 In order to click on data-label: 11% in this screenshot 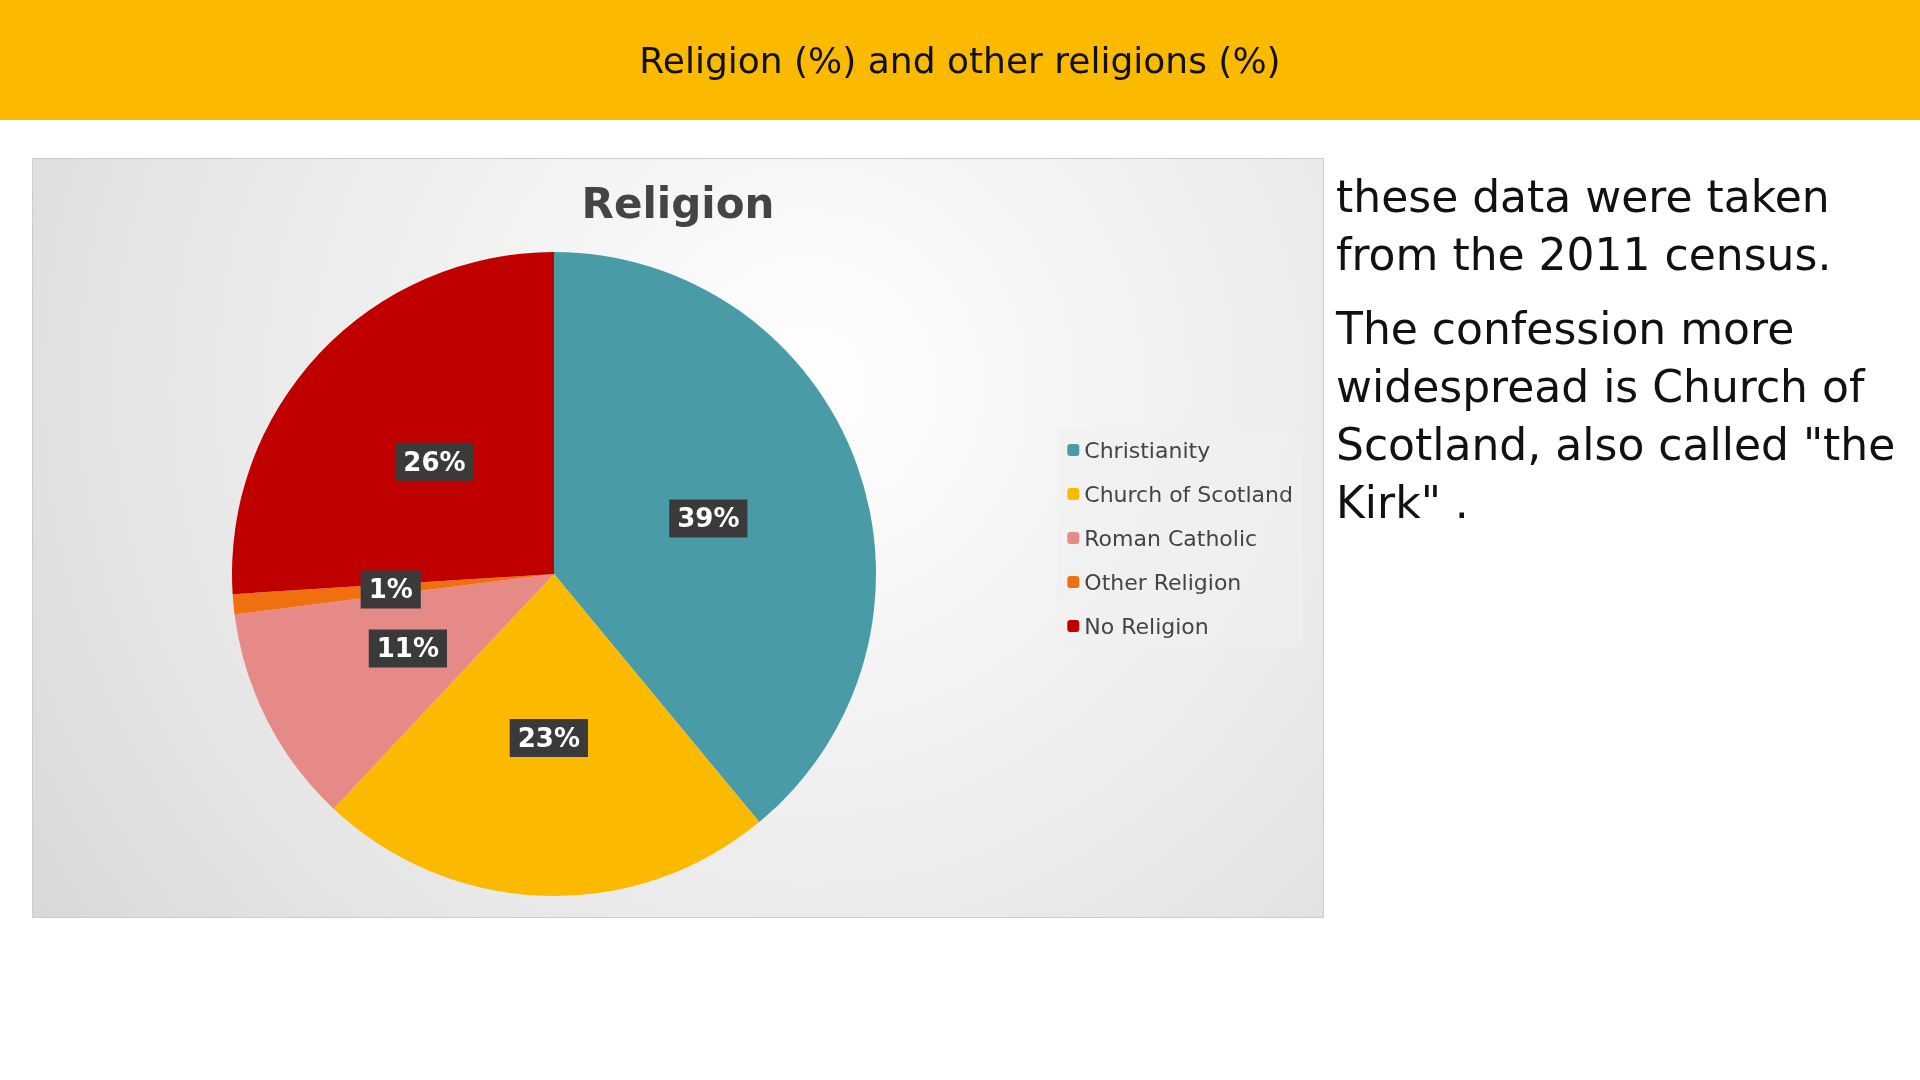, I will do `click(407, 648)`.